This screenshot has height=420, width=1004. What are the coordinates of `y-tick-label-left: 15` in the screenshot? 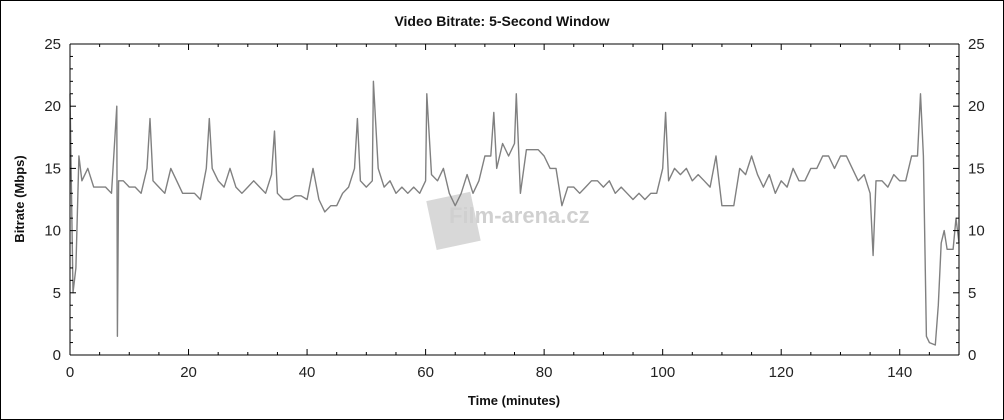 It's located at (52, 168).